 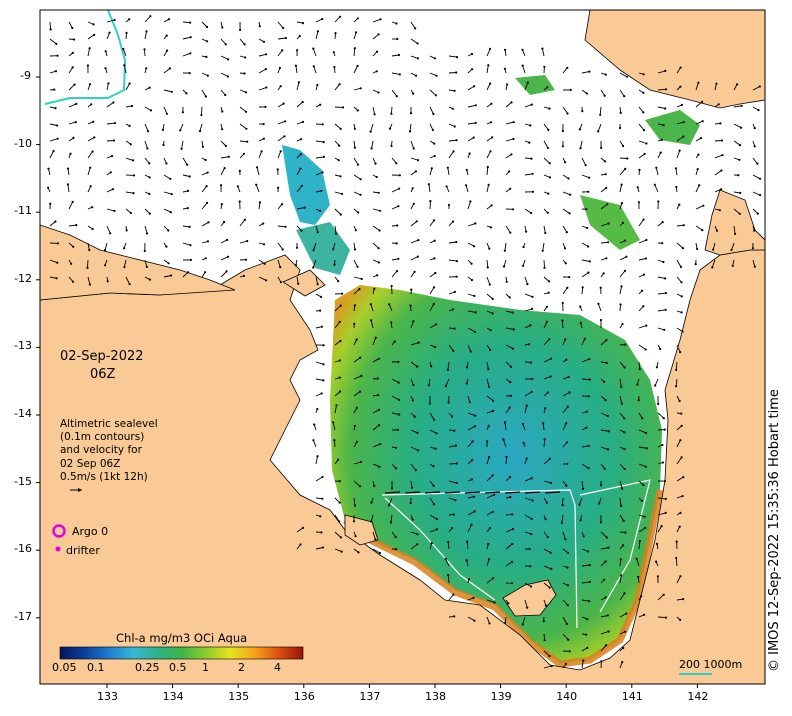 What do you see at coordinates (59, 531) in the screenshot?
I see `argo-marker-icon` at bounding box center [59, 531].